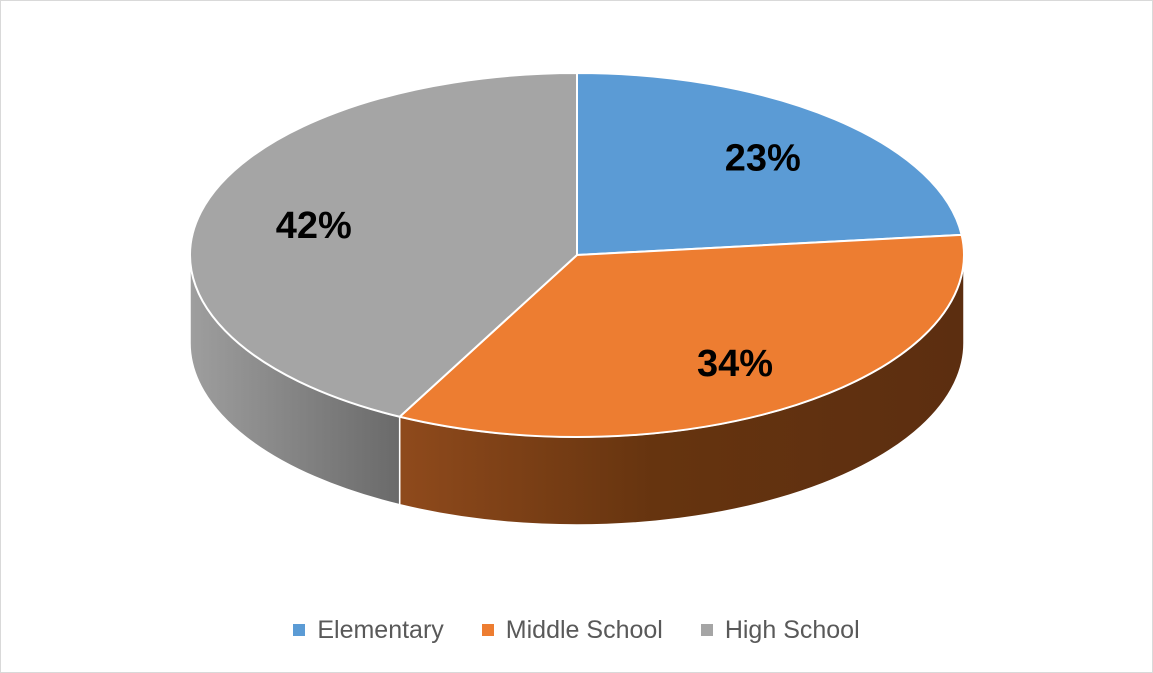 The image size is (1153, 673). I want to click on legend-swatch-elementary, so click(299, 630).